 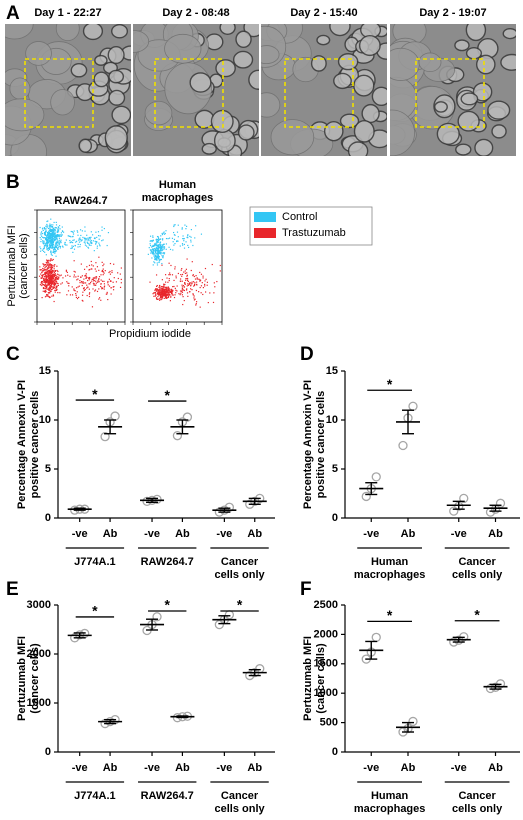 I want to click on significance-star: *, so click(x=390, y=615).